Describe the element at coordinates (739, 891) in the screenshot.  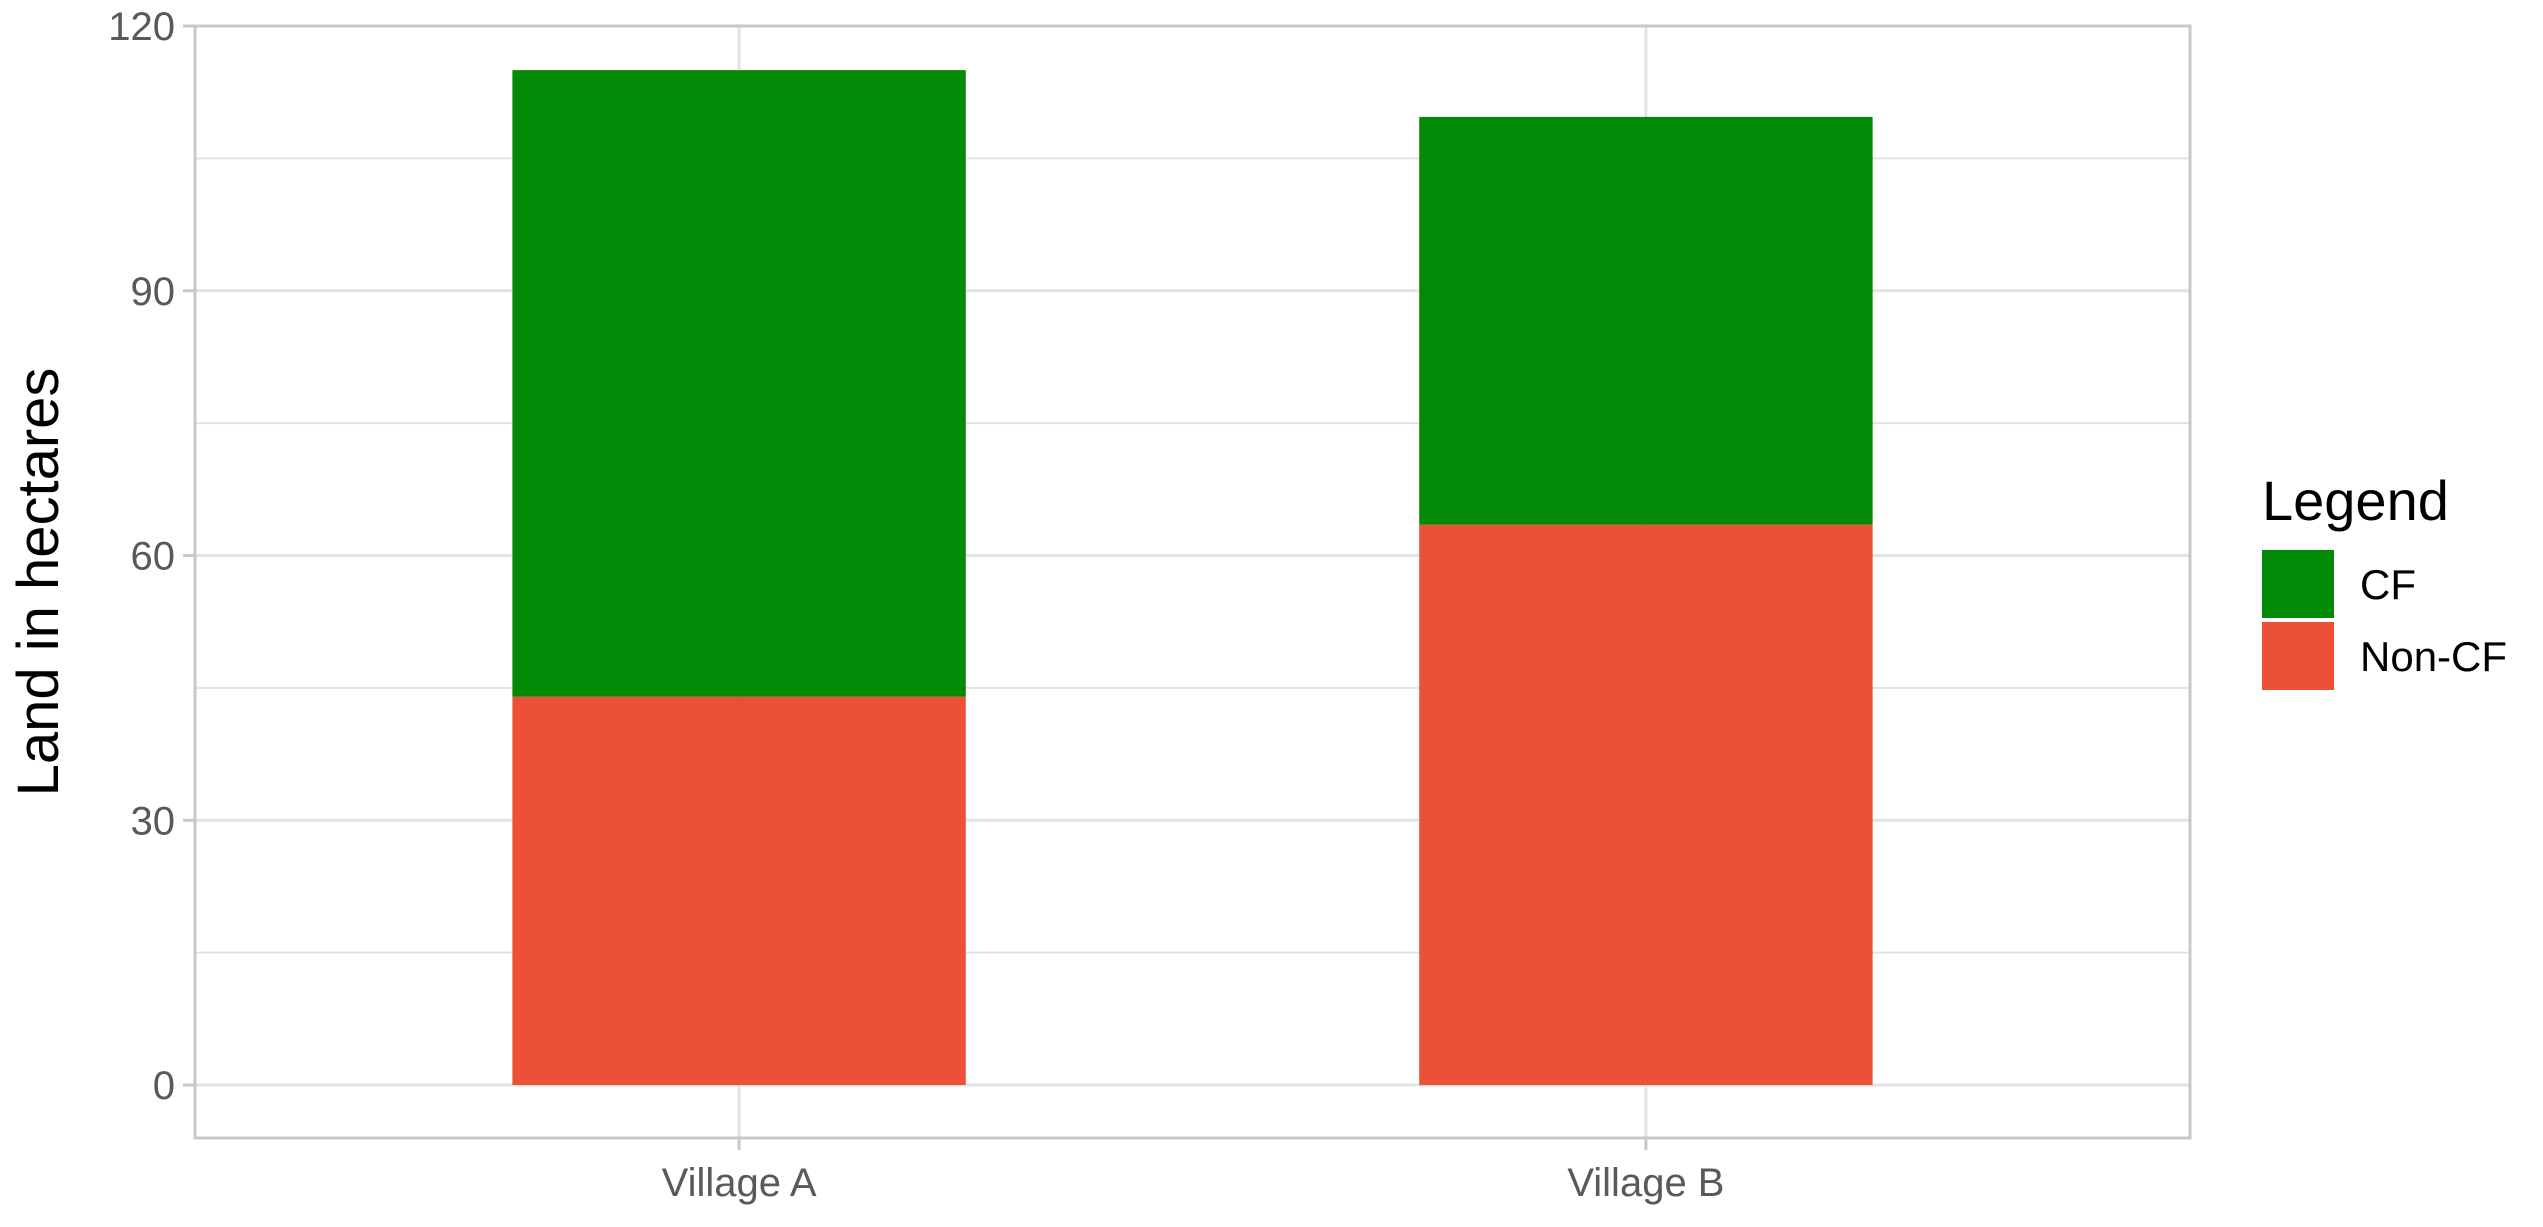
I see `bar-non-cf-village-a` at that location.